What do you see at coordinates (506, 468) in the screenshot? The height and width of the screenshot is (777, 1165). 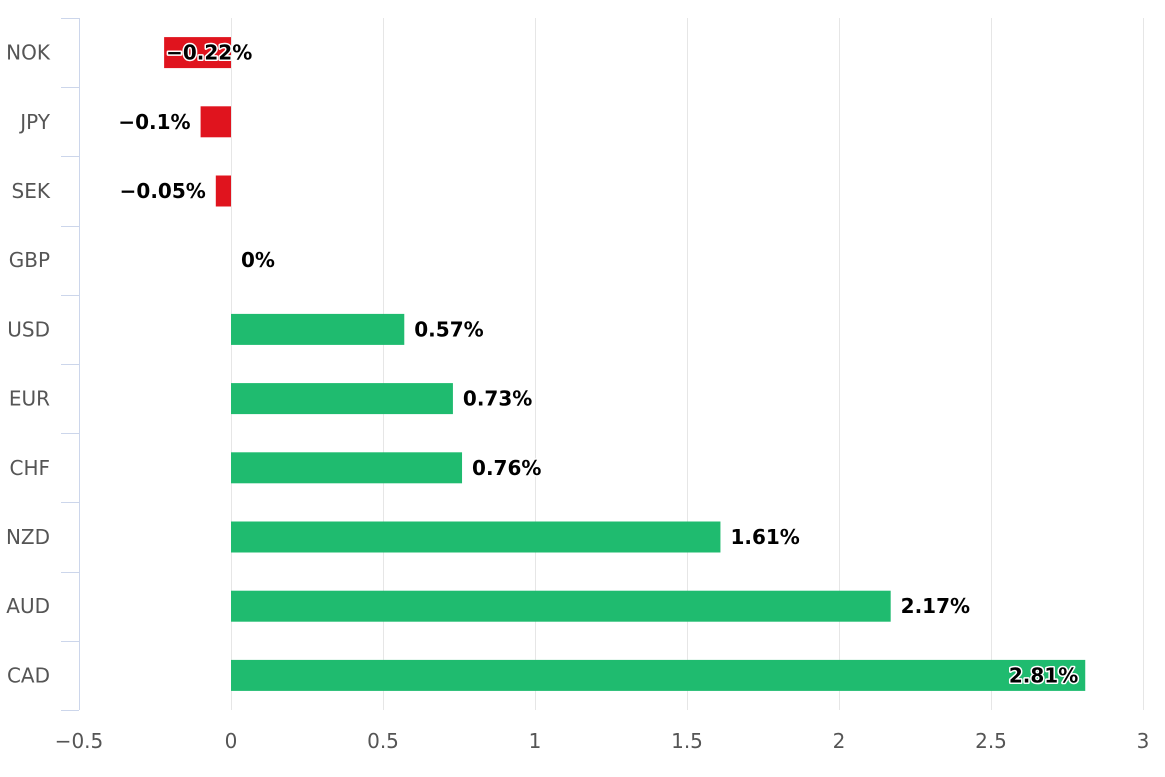 I see `data-label: 0.76%` at bounding box center [506, 468].